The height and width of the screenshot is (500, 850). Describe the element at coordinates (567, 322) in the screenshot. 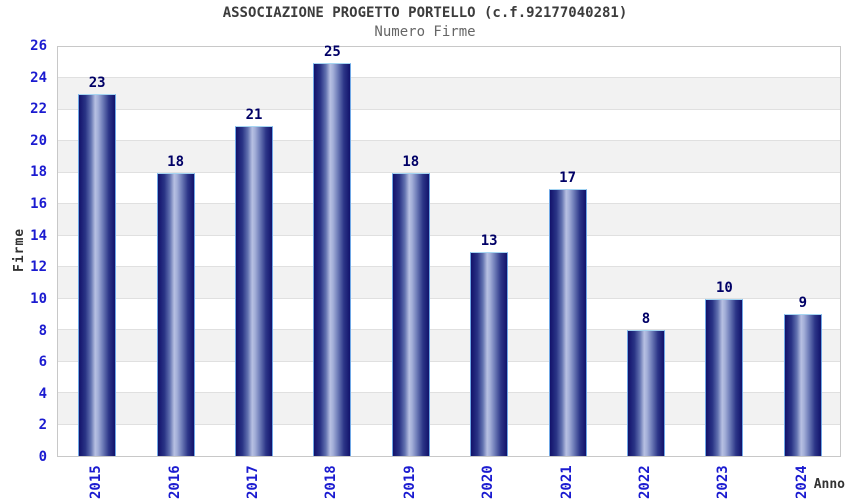

I see `bar-2021` at that location.